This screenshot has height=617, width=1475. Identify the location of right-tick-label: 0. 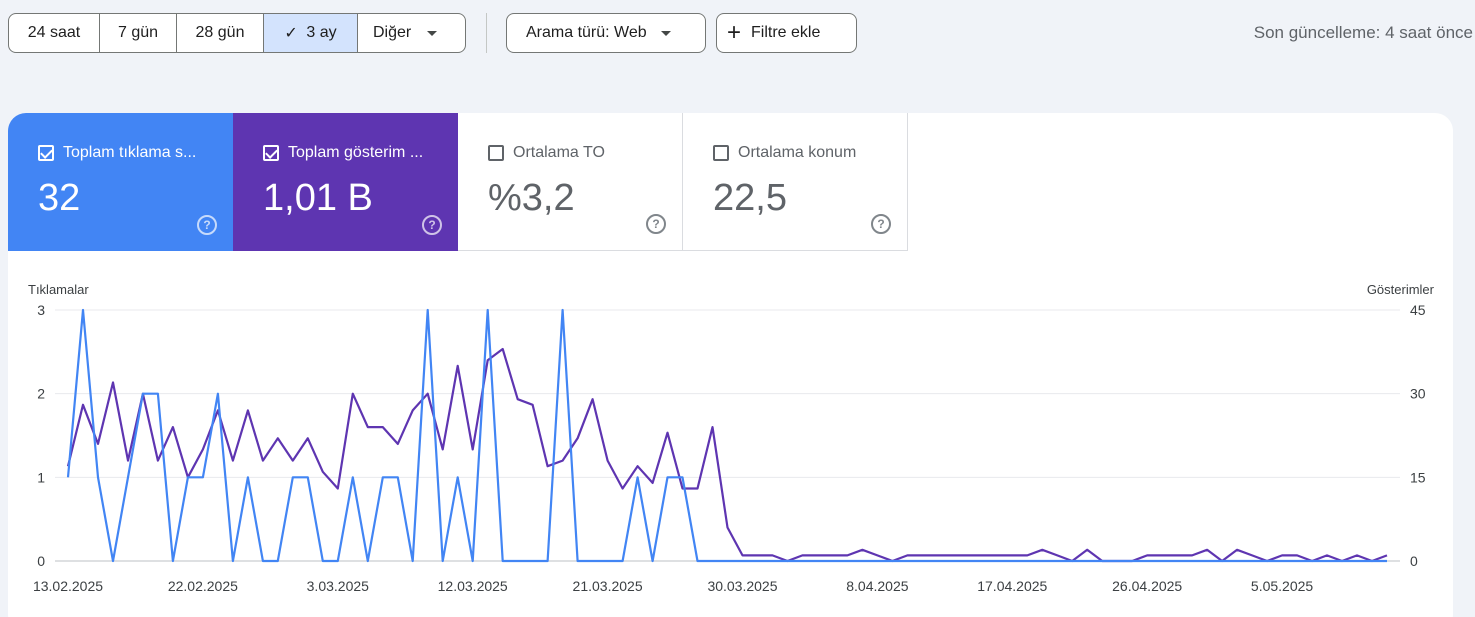
(1414, 561).